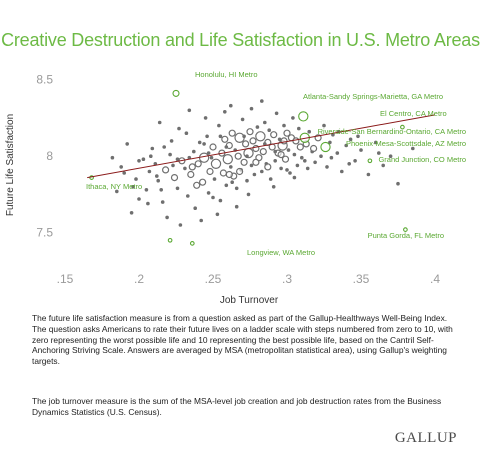 This screenshot has width=481, height=461. I want to click on x-tick-label: .3, so click(287, 279).